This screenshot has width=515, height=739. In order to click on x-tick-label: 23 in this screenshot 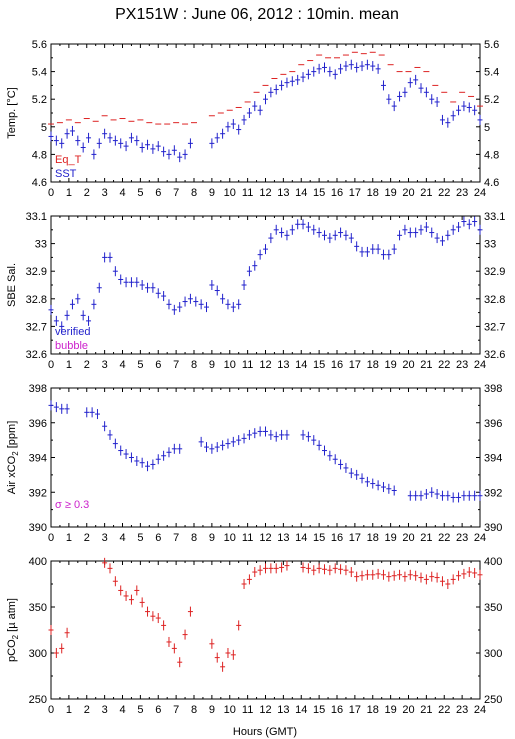, I will do `click(462, 365)`.